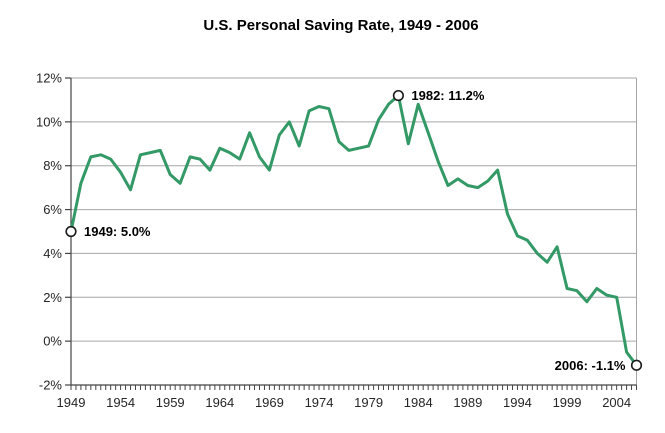  What do you see at coordinates (52, 297) in the screenshot?
I see `y-axis-label: 2%` at bounding box center [52, 297].